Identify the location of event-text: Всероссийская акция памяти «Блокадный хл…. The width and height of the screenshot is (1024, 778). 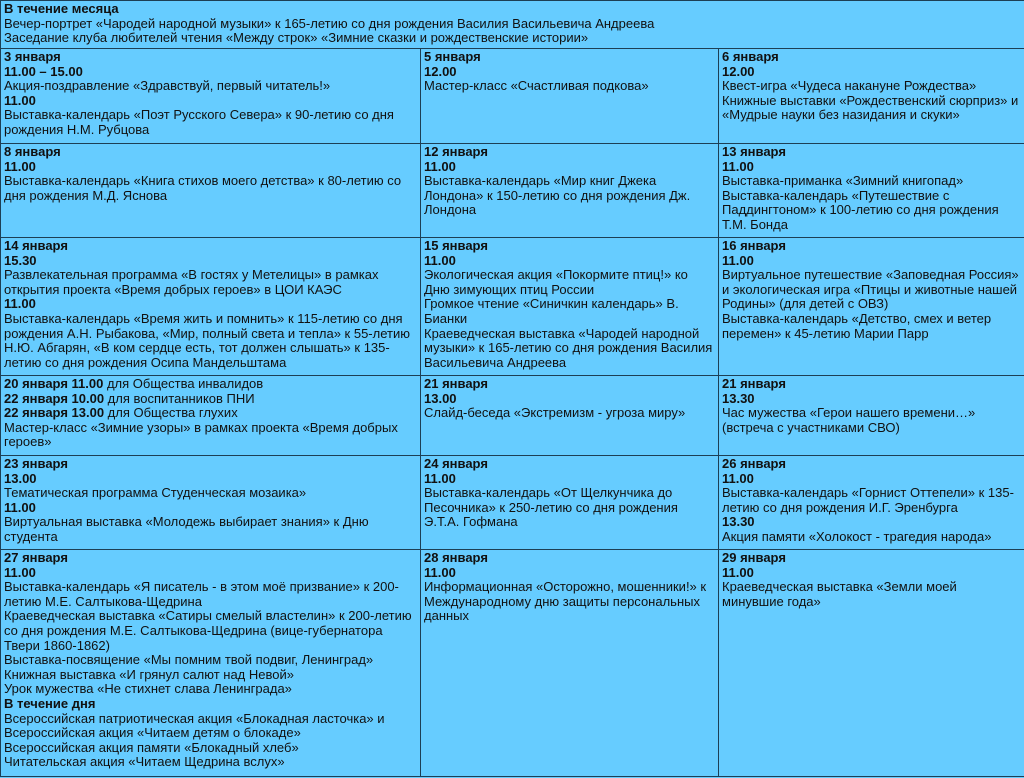
(151, 747).